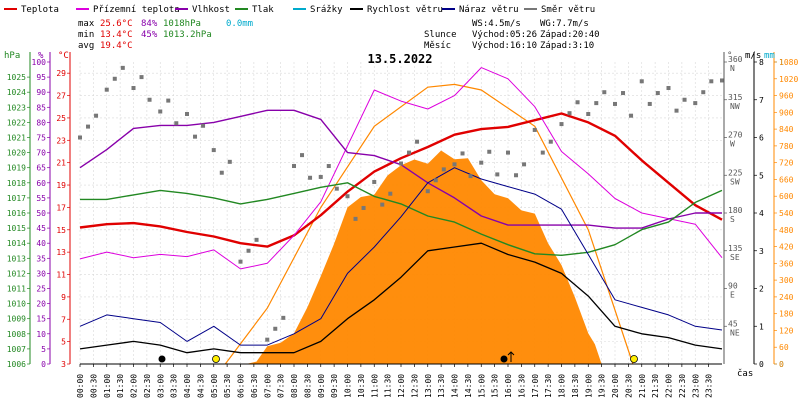 The width and height of the screenshot is (800, 400). What do you see at coordinates (61, 185) in the screenshot?
I see `temperature-axis-tick-label: 19` at bounding box center [61, 185].